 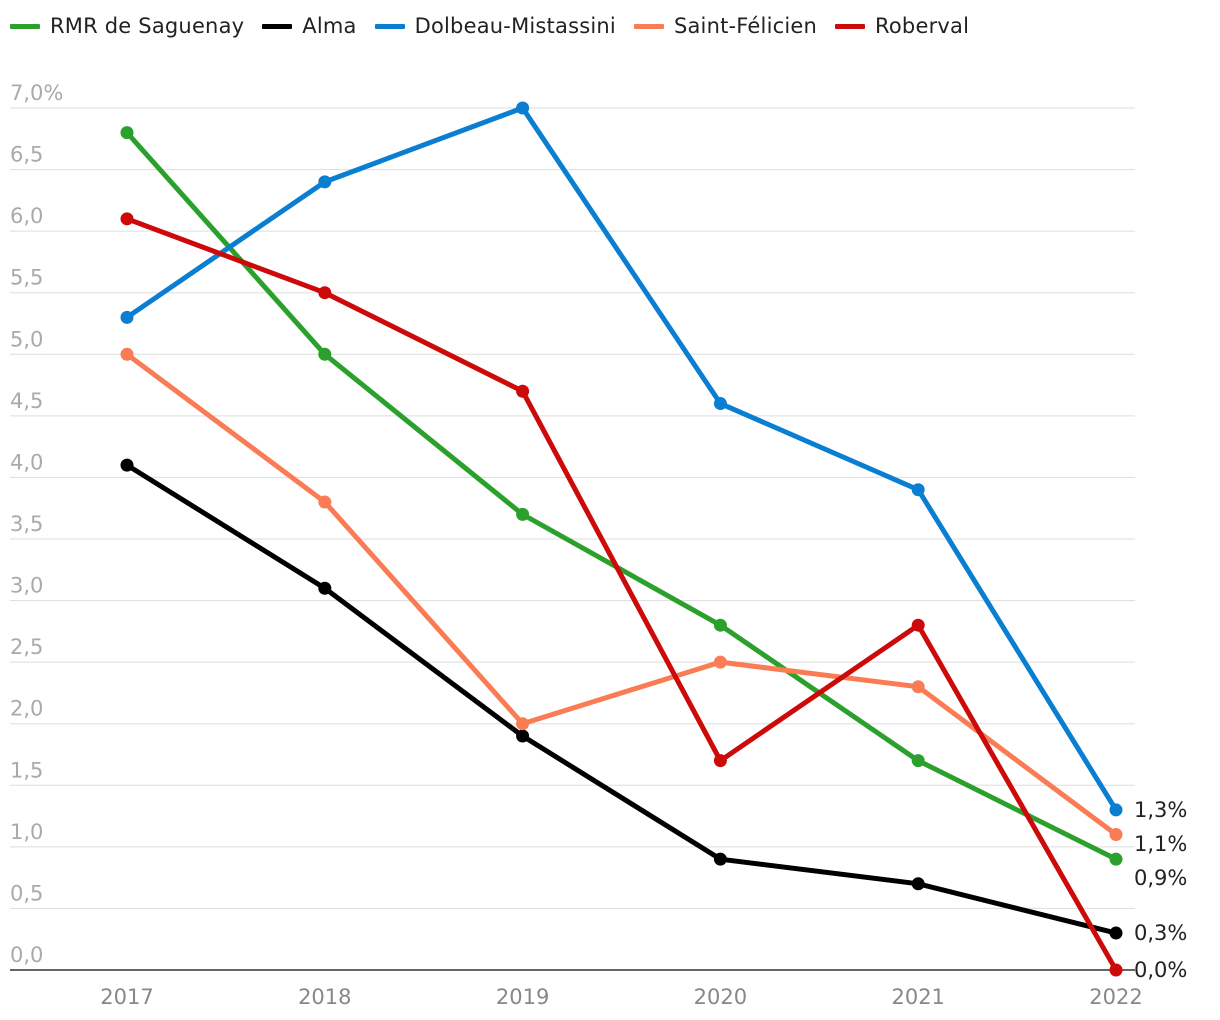 What do you see at coordinates (1160, 933) in the screenshot?
I see `end-value-label: 0,3%` at bounding box center [1160, 933].